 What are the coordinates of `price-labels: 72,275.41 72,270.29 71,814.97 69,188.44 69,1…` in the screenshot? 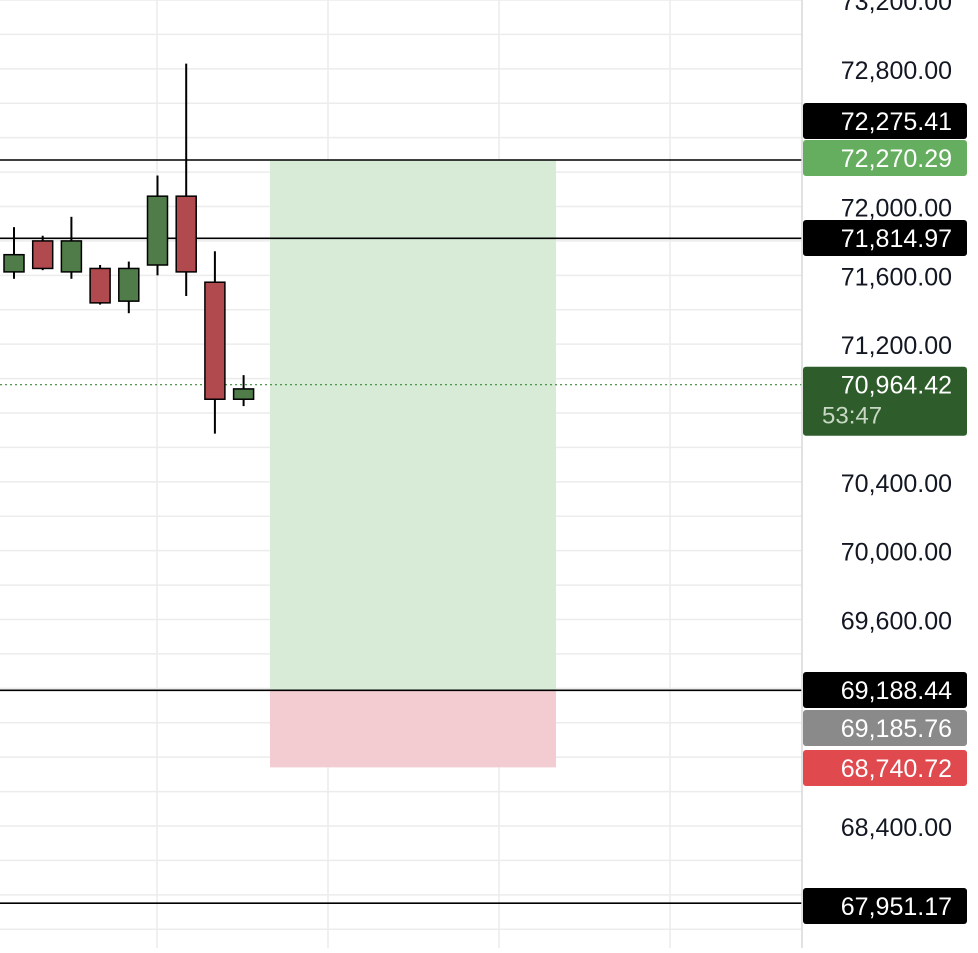 It's located at (885, 513).